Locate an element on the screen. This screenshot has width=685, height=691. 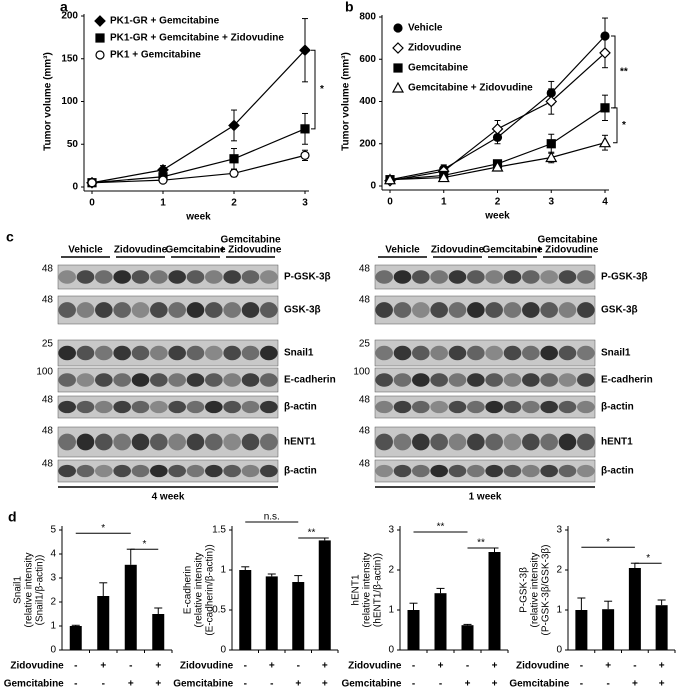
y-tick-label: 3 is located at coordinates (391, 530).